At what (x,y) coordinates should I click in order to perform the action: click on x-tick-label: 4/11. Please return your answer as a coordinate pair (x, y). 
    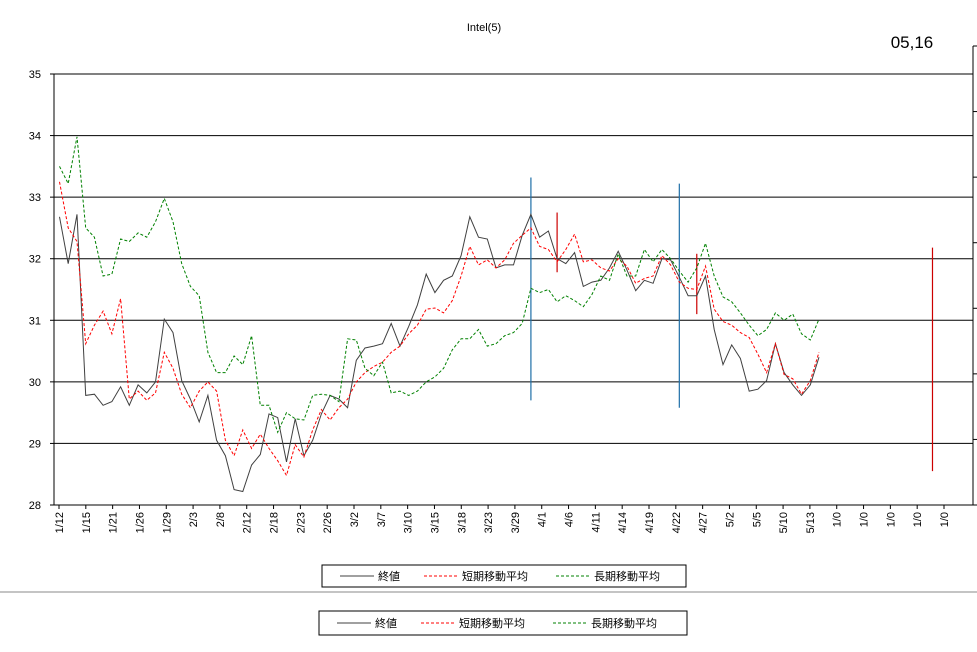
    Looking at the image, I should click on (596, 522).